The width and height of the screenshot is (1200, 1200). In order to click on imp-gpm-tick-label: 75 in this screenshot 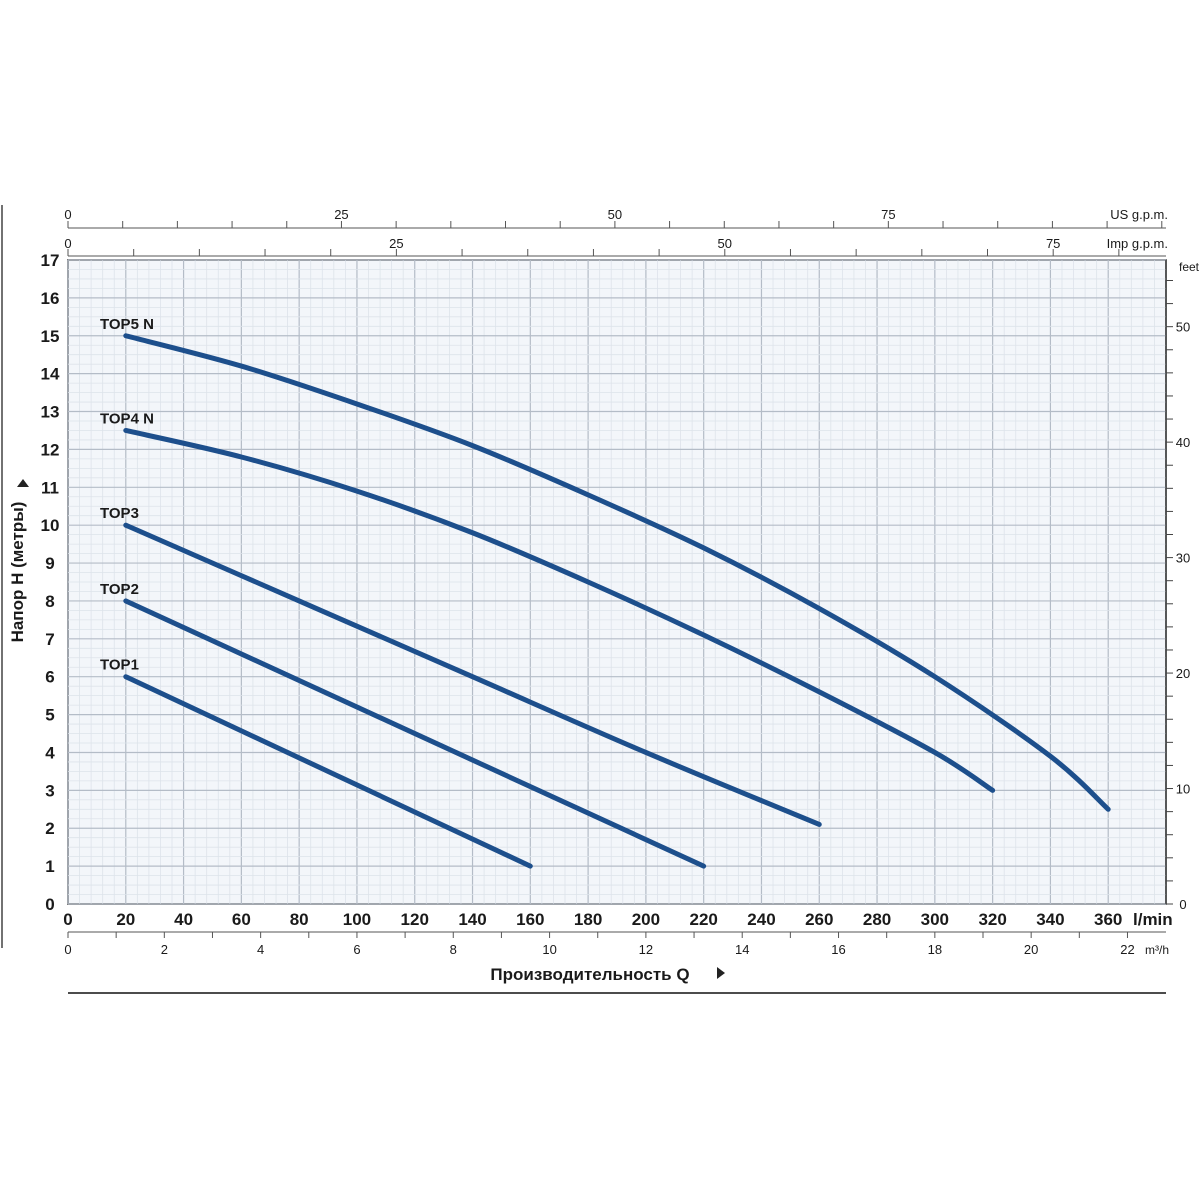, I will do `click(1053, 243)`.